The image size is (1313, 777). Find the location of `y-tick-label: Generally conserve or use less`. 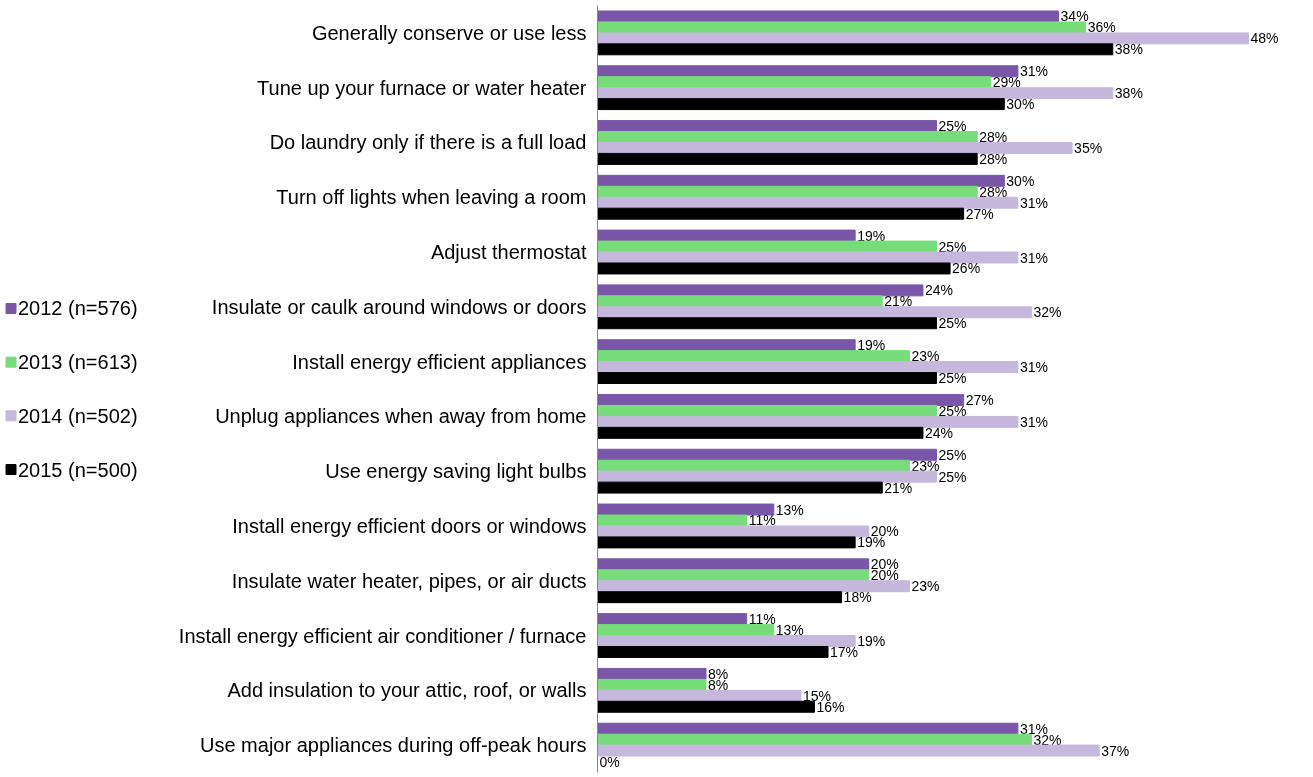

y-tick-label: Generally conserve or use less is located at coordinates (449, 32).